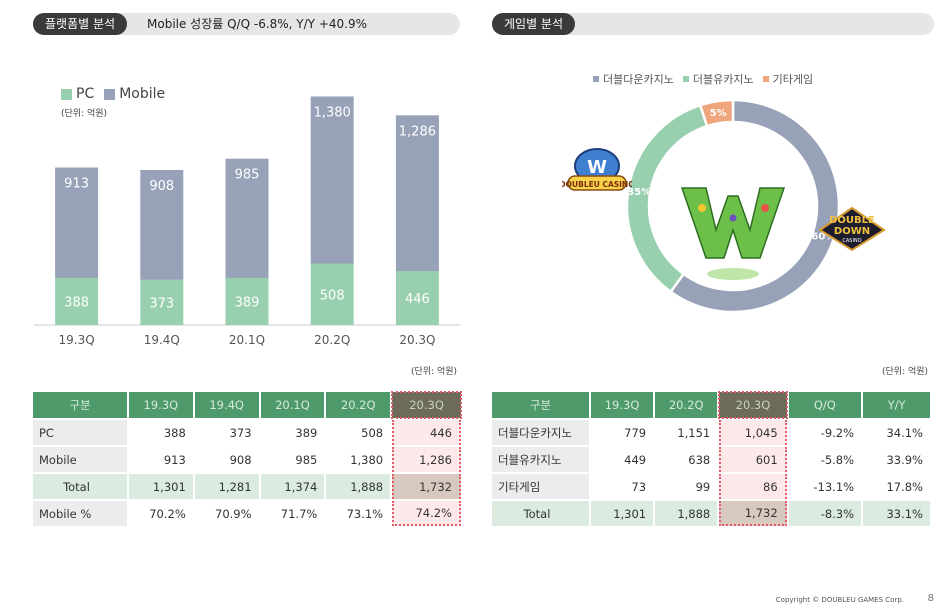 The image size is (952, 613). What do you see at coordinates (852, 220) in the screenshot?
I see `doubledown-logo-text-1: DOUBLE` at bounding box center [852, 220].